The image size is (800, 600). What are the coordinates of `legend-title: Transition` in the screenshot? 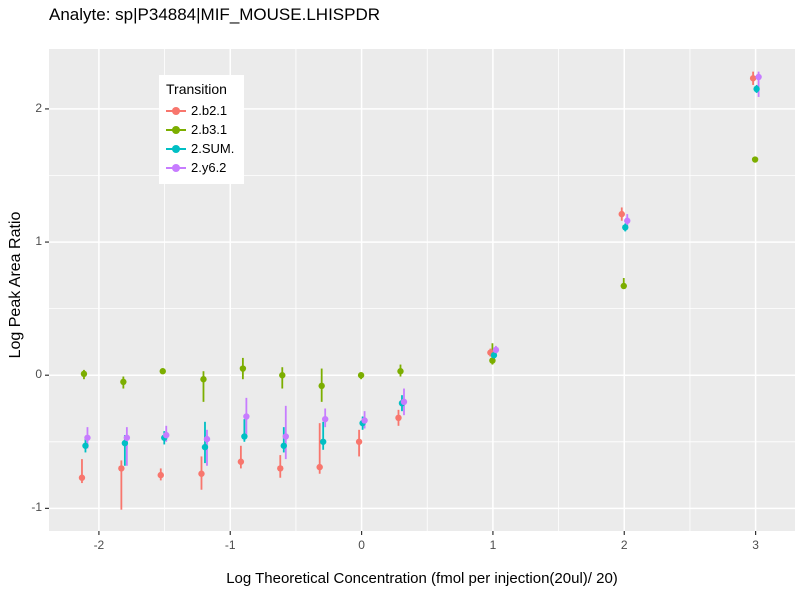 It's located at (196, 89).